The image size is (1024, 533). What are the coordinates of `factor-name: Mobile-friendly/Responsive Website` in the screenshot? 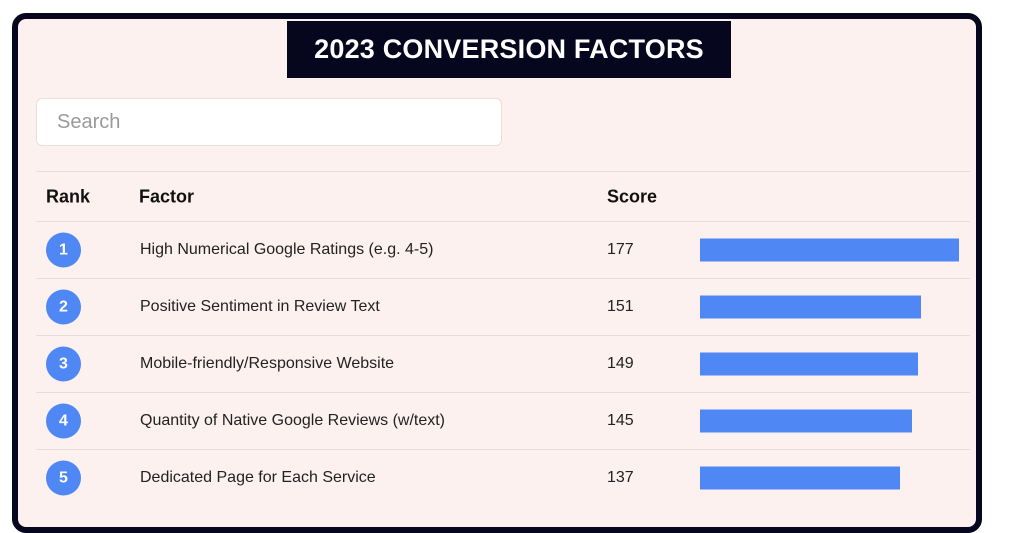 It's located at (267, 363).